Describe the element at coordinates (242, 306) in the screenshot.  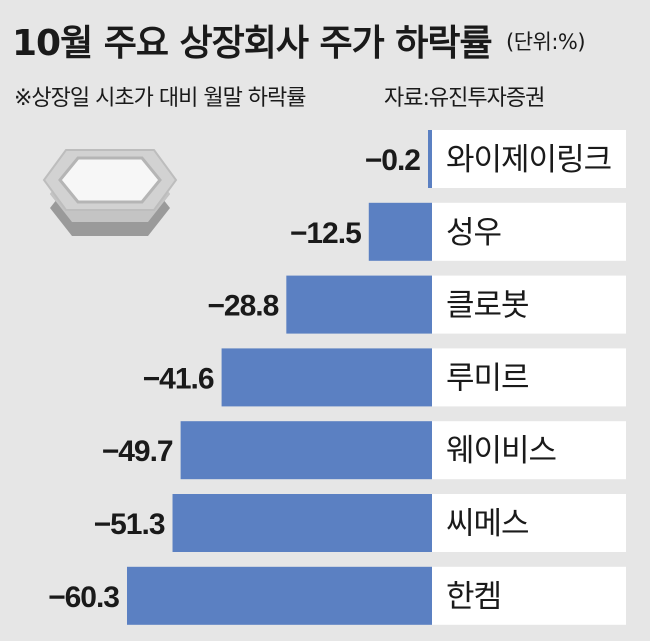
I see `value-label: −28.8` at that location.